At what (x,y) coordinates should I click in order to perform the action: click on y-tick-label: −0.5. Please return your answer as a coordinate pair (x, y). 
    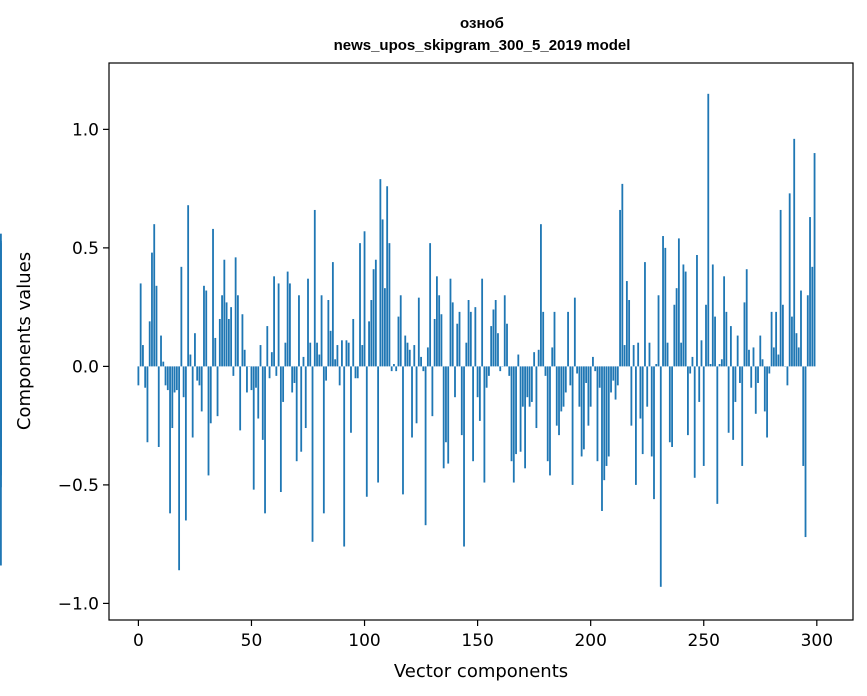
    Looking at the image, I should click on (78, 486).